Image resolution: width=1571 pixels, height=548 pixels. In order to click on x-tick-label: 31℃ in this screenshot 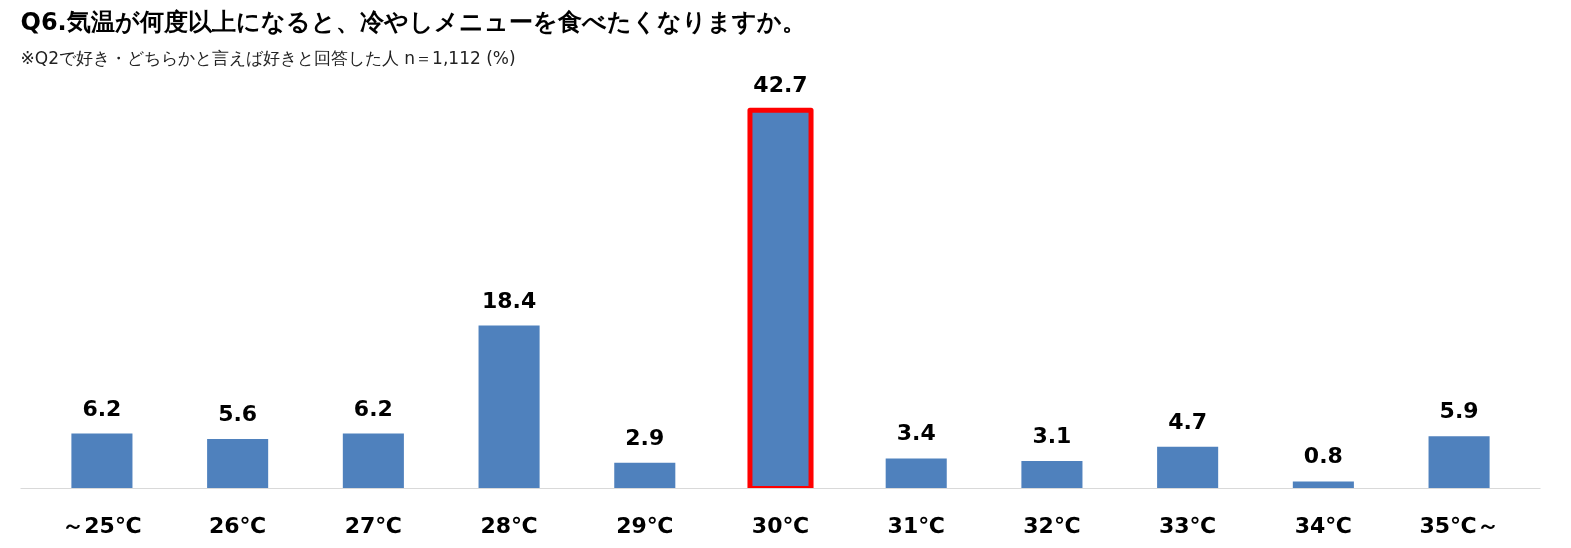, I will do `click(916, 525)`.